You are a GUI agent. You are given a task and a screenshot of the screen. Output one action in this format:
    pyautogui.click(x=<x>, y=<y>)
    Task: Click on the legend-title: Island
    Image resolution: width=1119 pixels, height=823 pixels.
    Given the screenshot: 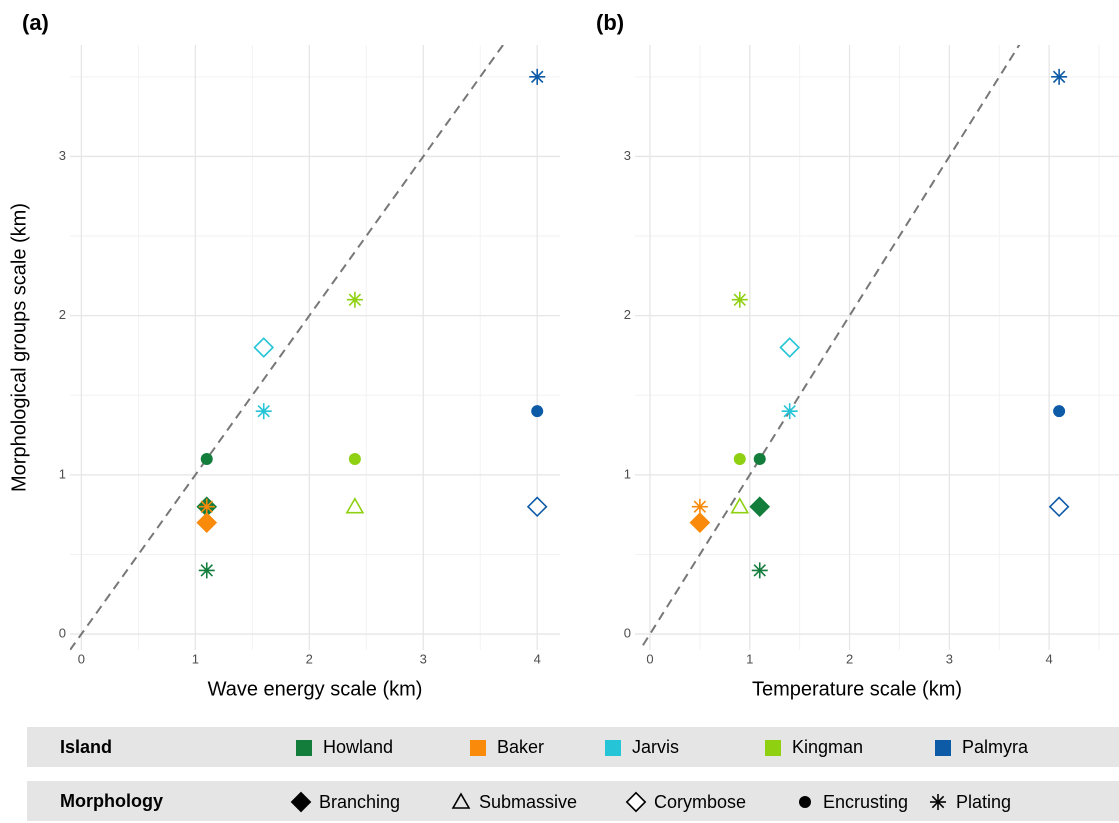 What is the action you would take?
    pyautogui.click(x=86, y=747)
    